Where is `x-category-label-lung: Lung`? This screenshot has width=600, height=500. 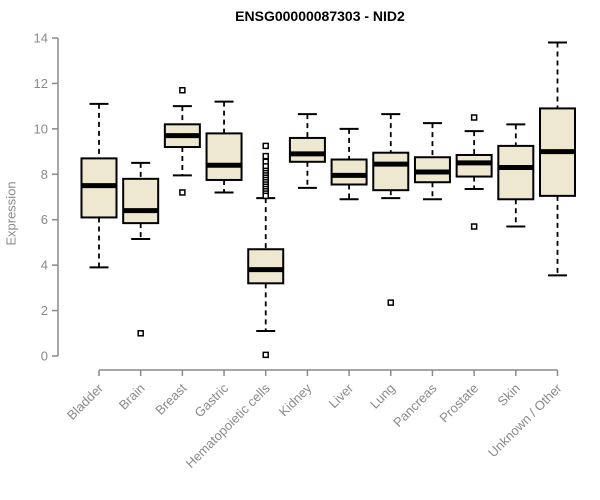
x-category-label-lung: Lung is located at coordinates (382, 396).